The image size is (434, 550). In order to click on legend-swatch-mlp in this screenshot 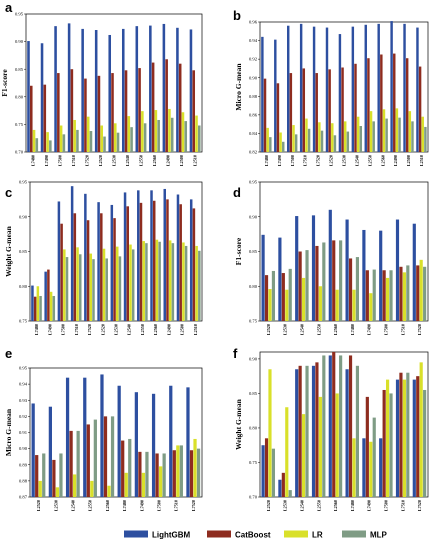, I will do `click(354, 534)`.